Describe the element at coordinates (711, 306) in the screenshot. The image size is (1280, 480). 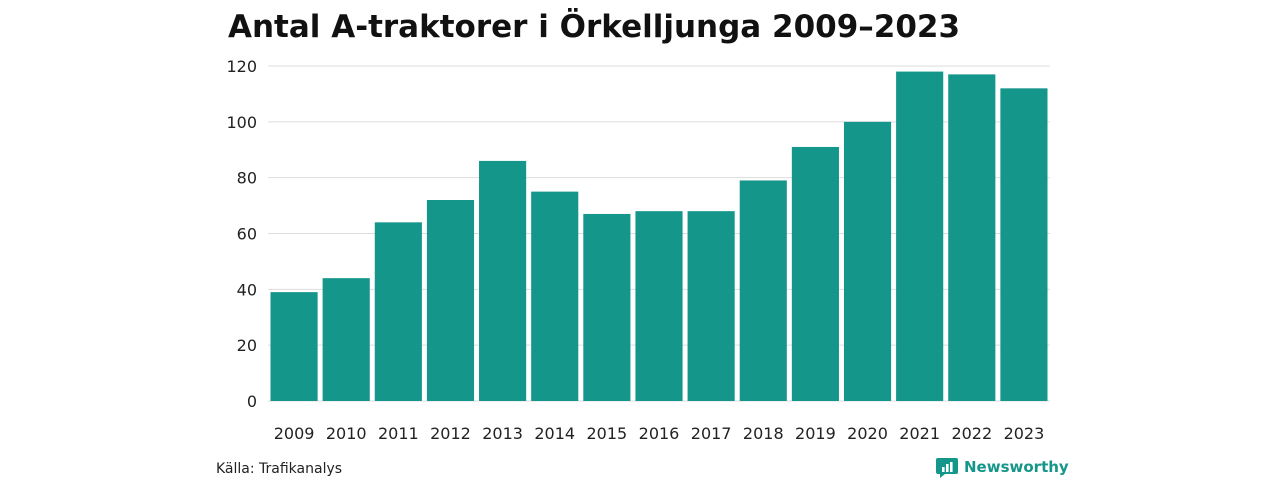
I see `bar-2017` at that location.